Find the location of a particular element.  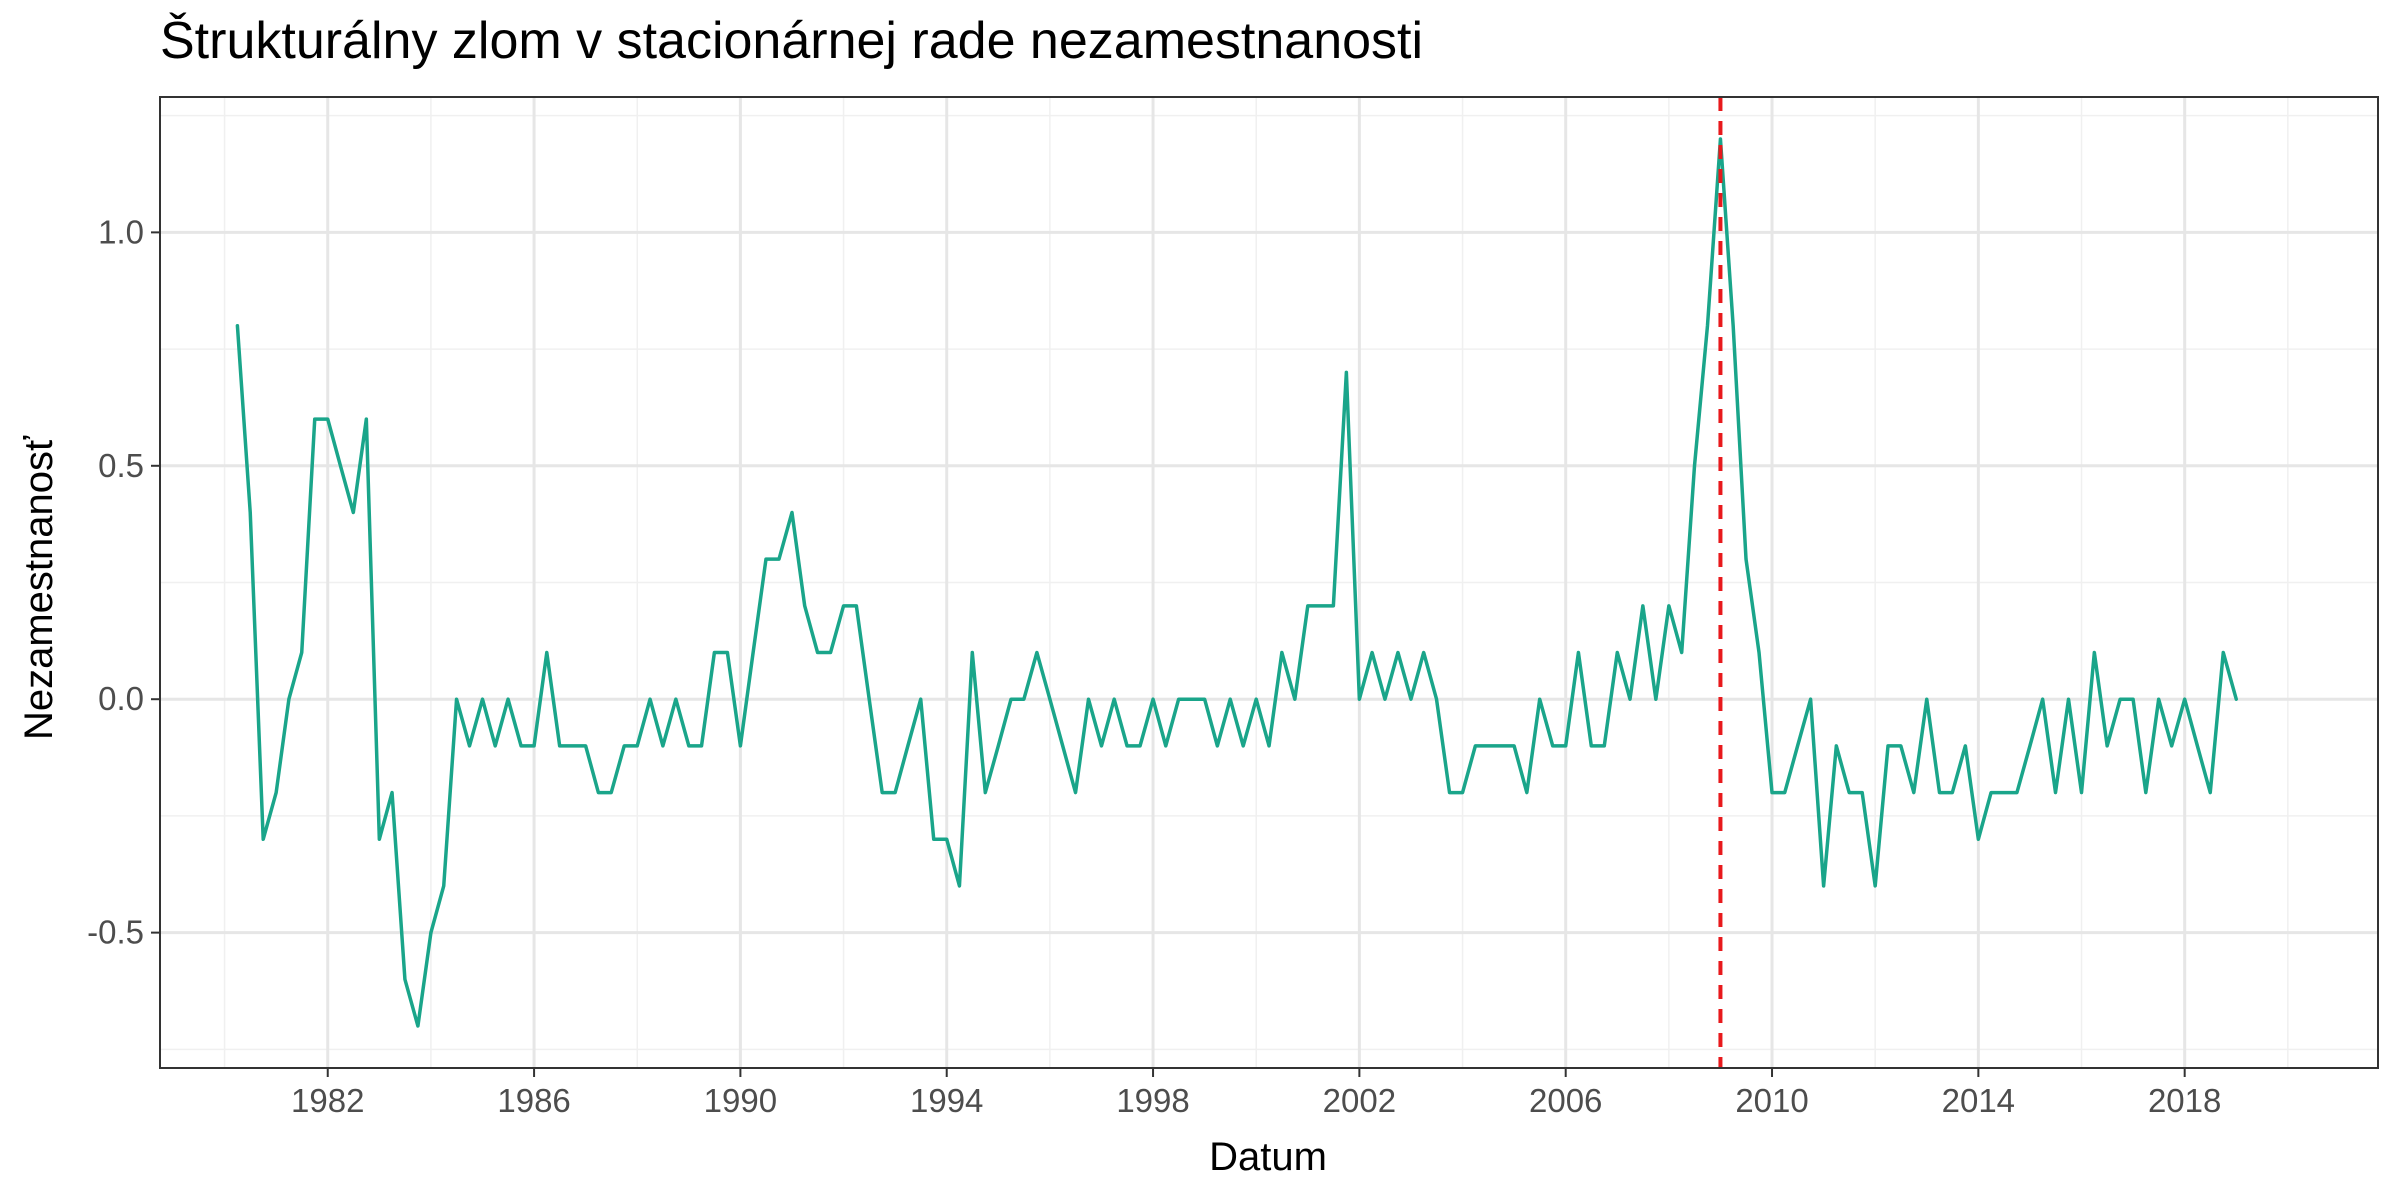

x-axis: 1982 1986 1990 1994 1998 2002 2006 2010 2014 2018 is located at coordinates (1256, 1093).